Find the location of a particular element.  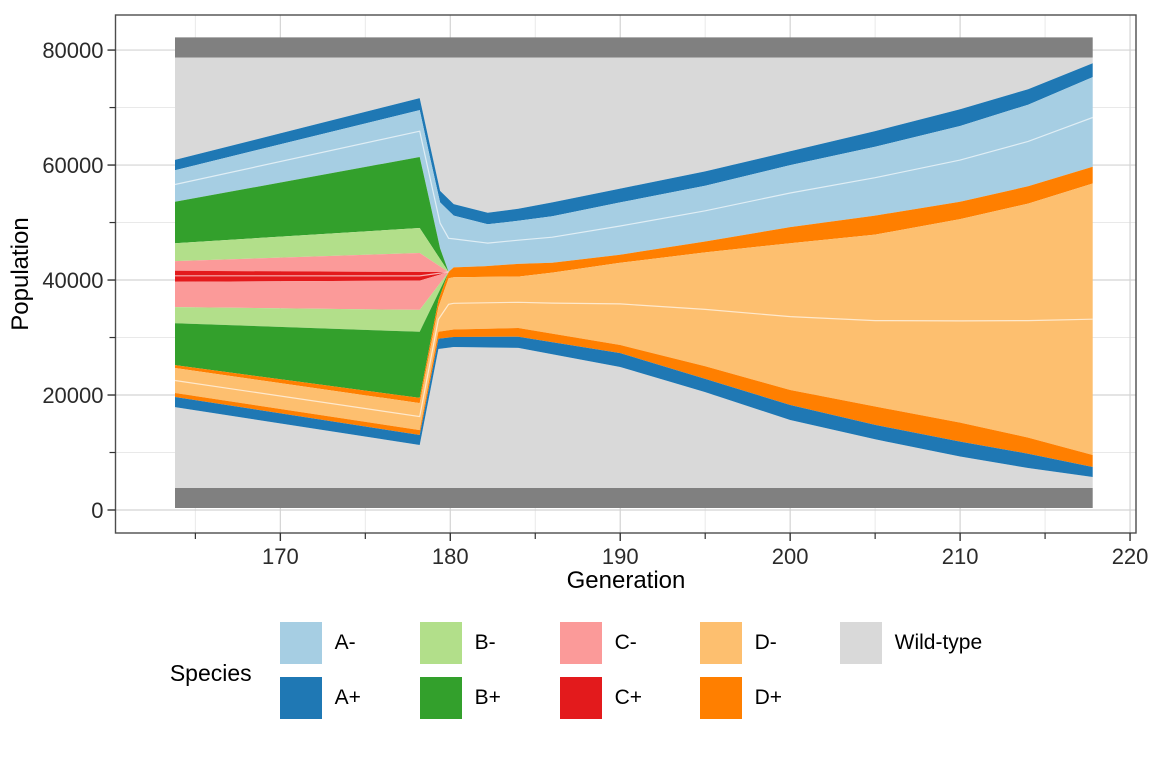

band-splitline-a-minus is located at coordinates (633, 180).